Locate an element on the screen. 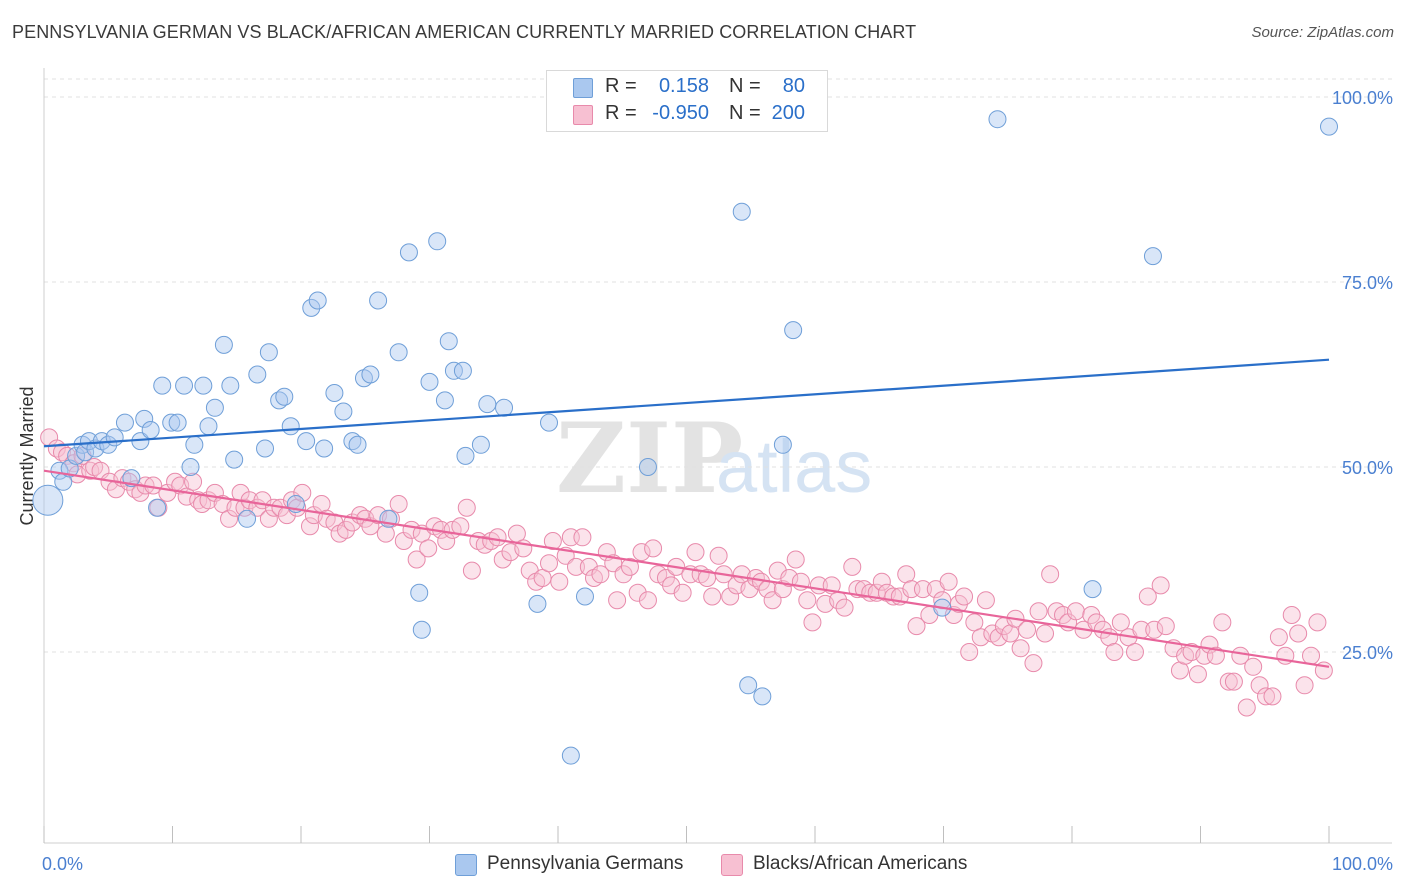 The image size is (1406, 892). x-tick-label-min: 0.0% is located at coordinates (62, 864).